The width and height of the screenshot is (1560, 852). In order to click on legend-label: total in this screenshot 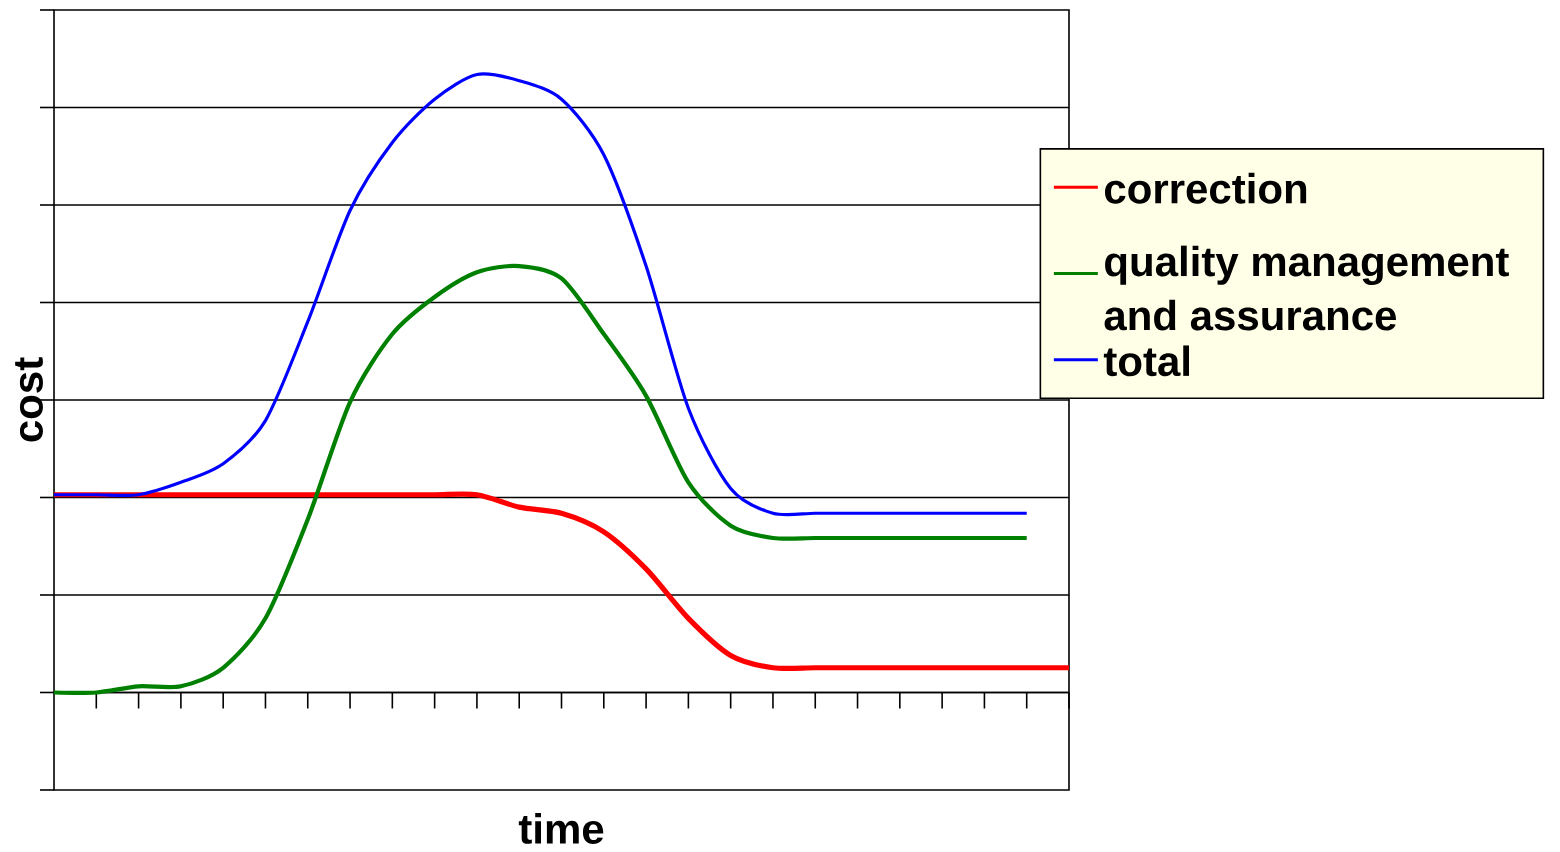, I will do `click(1146, 361)`.